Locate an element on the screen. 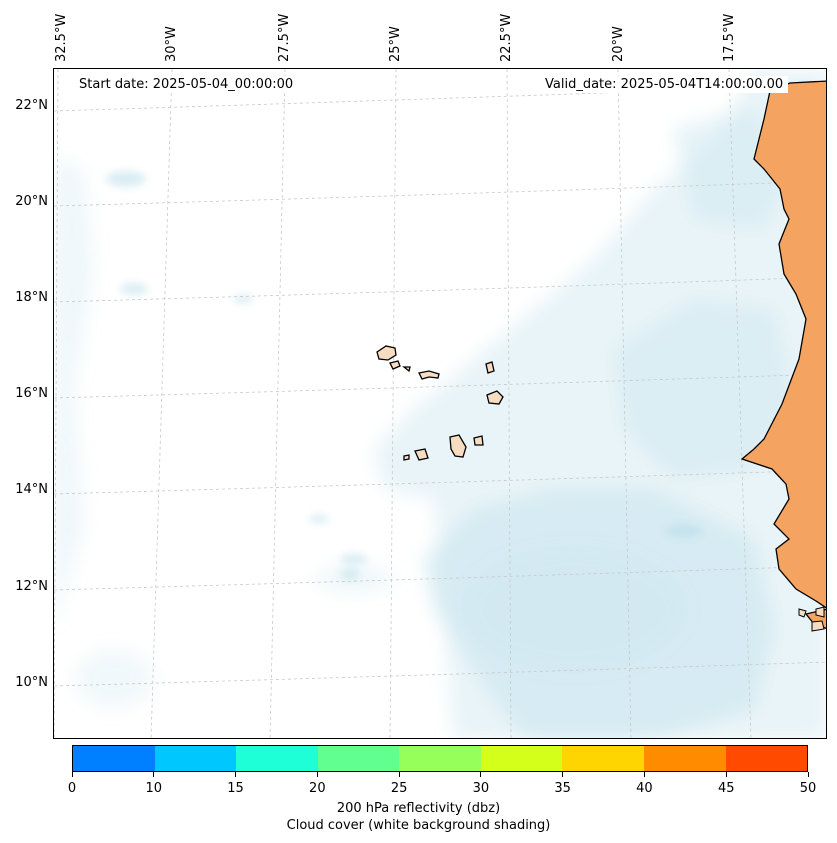 Image resolution: width=837 pixels, height=843 pixels. colorbar-tick-label: 50 is located at coordinates (808, 788).